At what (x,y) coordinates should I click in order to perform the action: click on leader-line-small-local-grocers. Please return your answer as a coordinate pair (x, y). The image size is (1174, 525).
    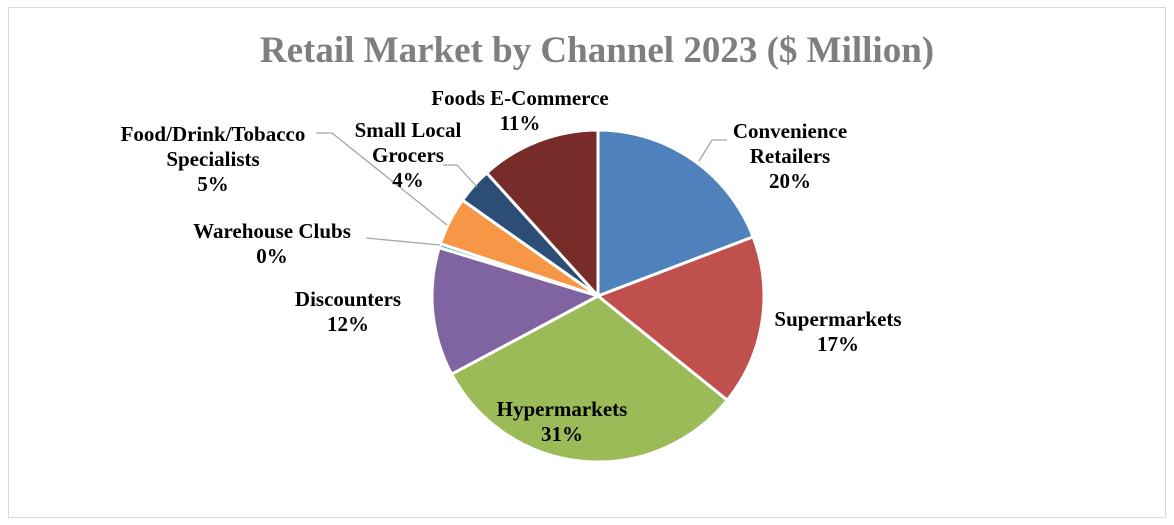
    Looking at the image, I should click on (460, 176).